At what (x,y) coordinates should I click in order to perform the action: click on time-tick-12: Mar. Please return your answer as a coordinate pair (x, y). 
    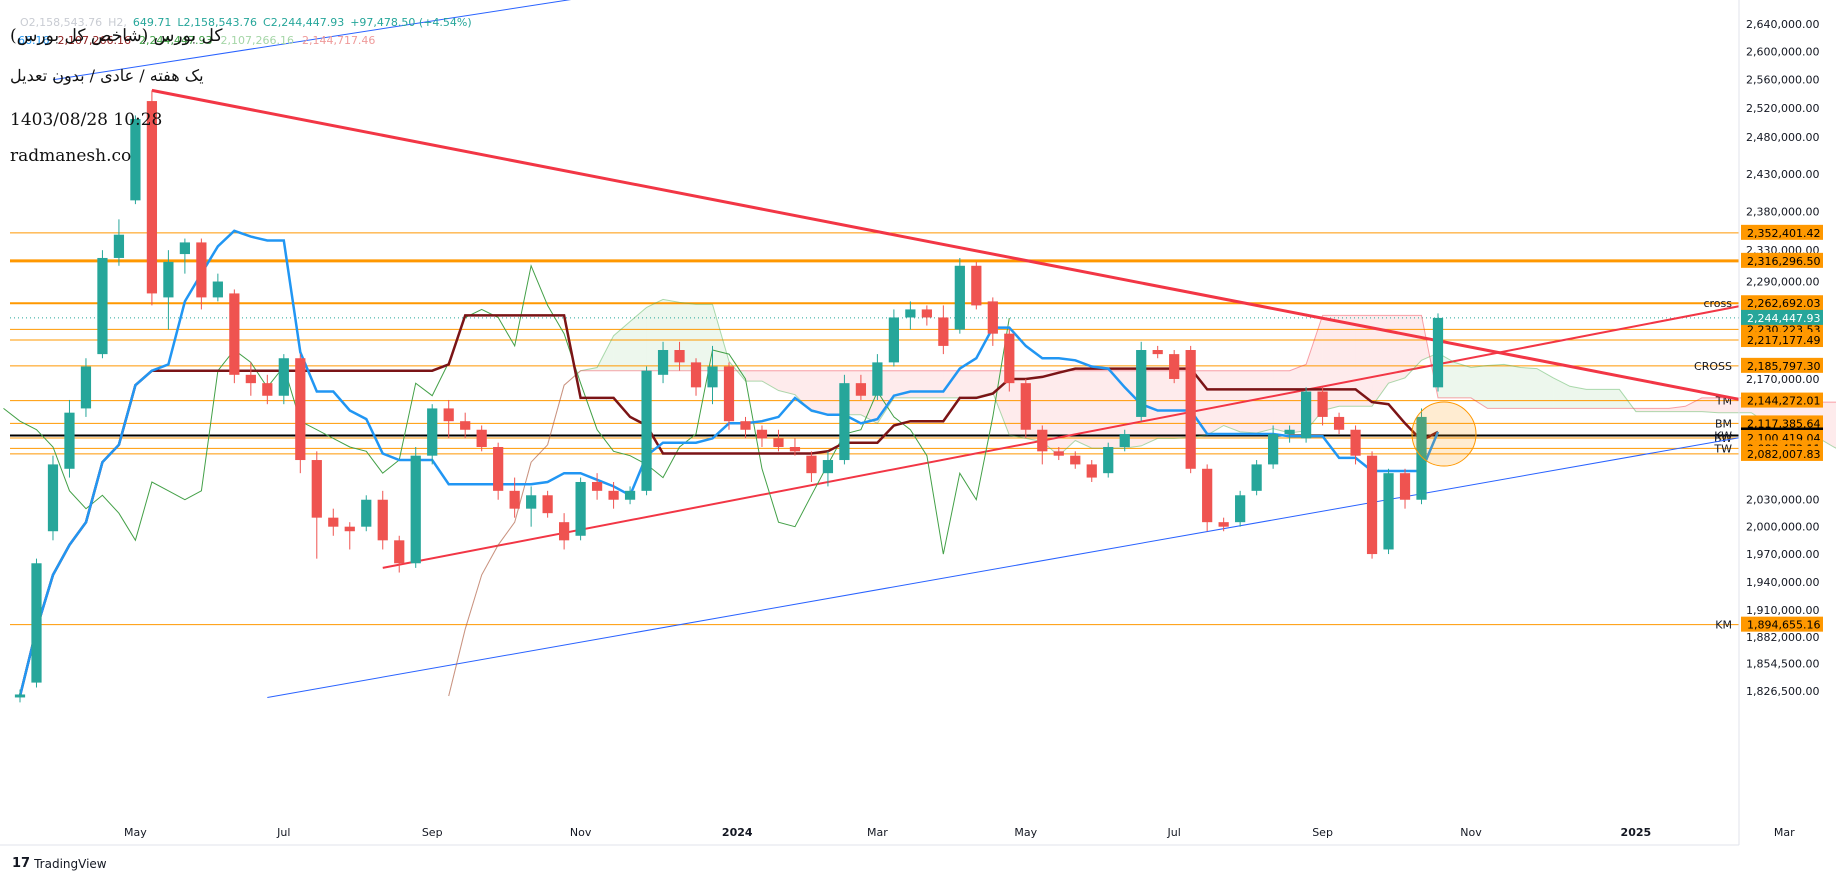
    Looking at the image, I should click on (1784, 832).